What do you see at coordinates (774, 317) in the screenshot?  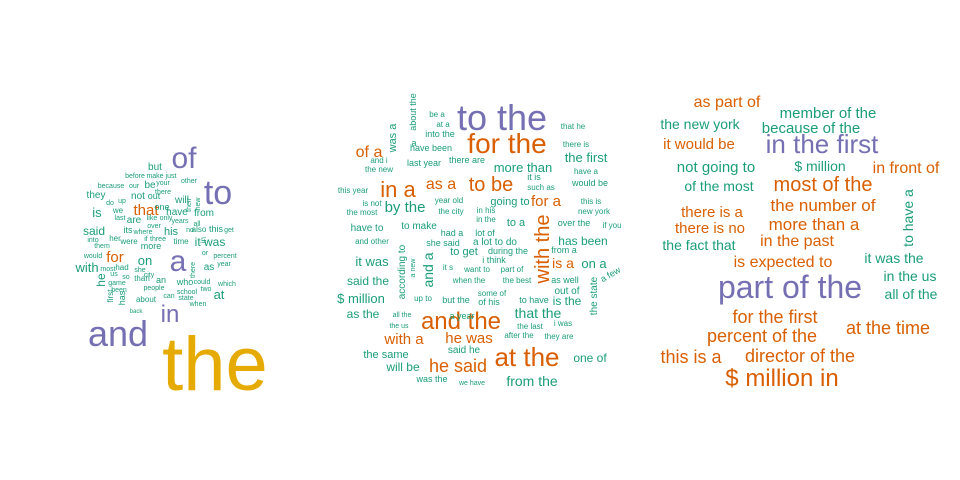 I see `cloud-word: for the first` at bounding box center [774, 317].